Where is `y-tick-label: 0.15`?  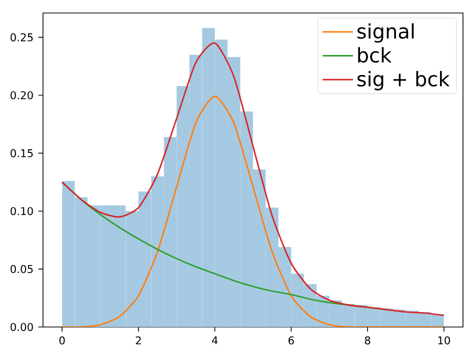
y-tick-label: 0.15 is located at coordinates (21, 153).